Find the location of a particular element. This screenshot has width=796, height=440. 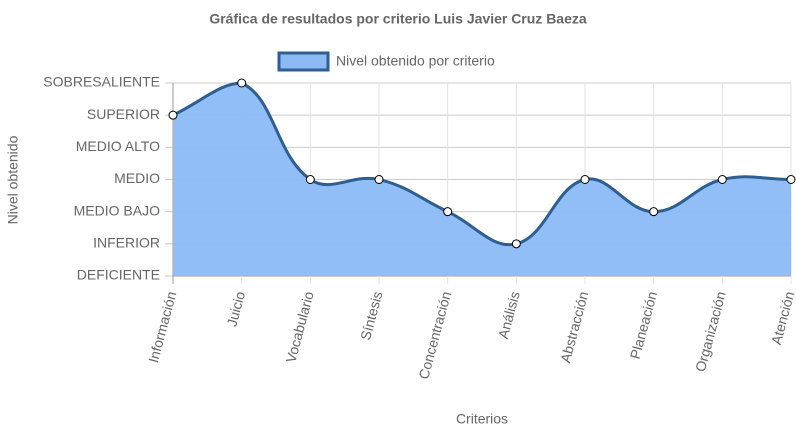

y-tick-label: INFERIOR is located at coordinates (126, 243).